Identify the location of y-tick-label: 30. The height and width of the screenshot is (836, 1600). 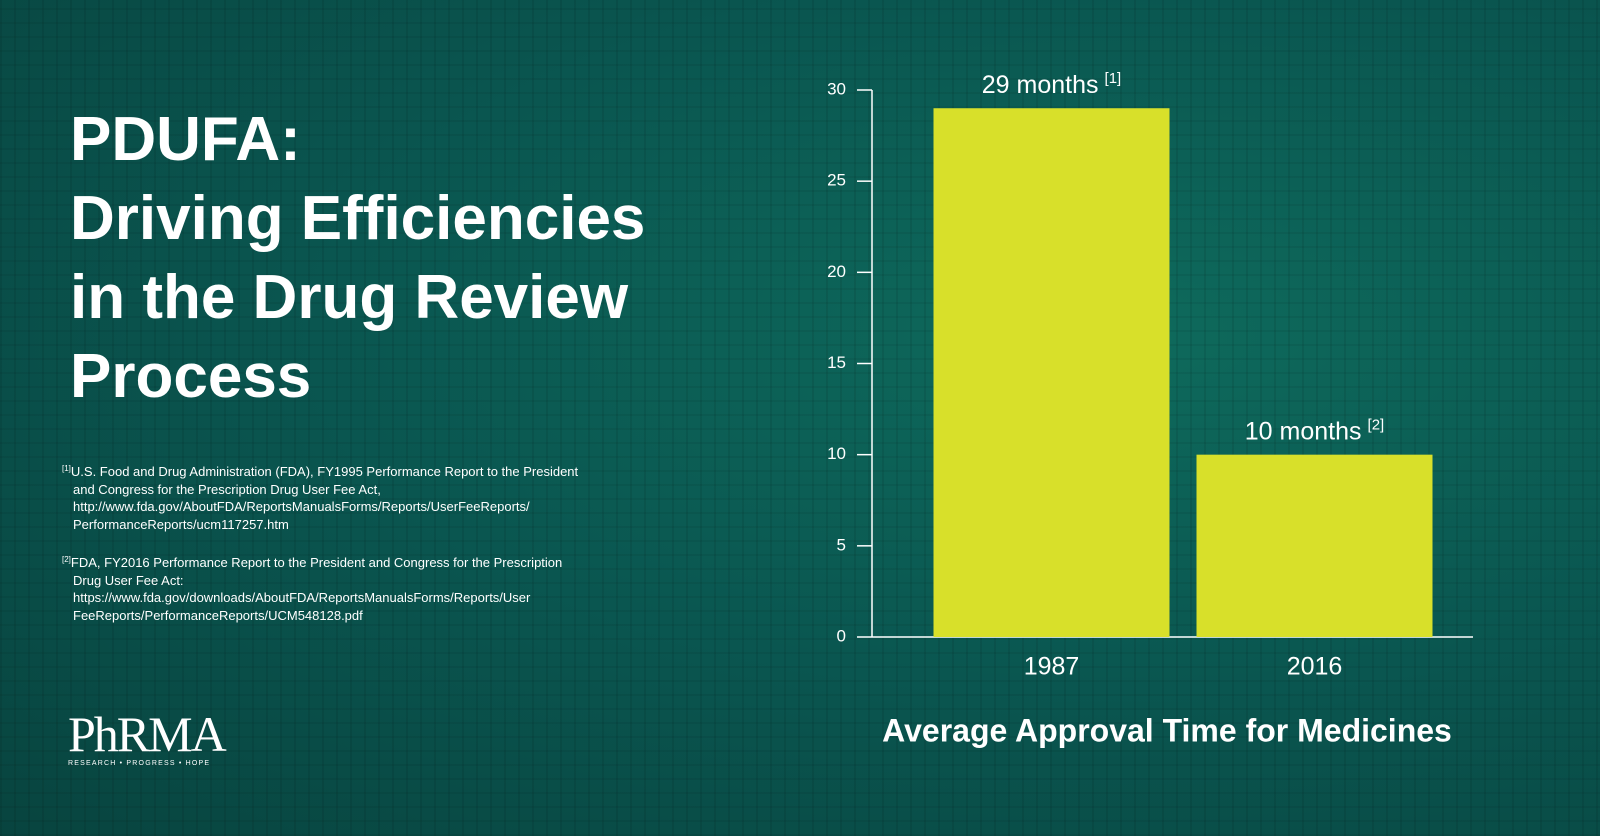
(836, 88).